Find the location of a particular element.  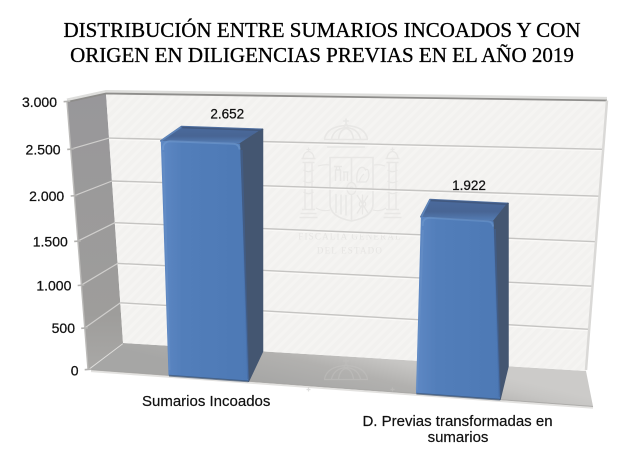

svg-text: 1.000 is located at coordinates (53, 286).